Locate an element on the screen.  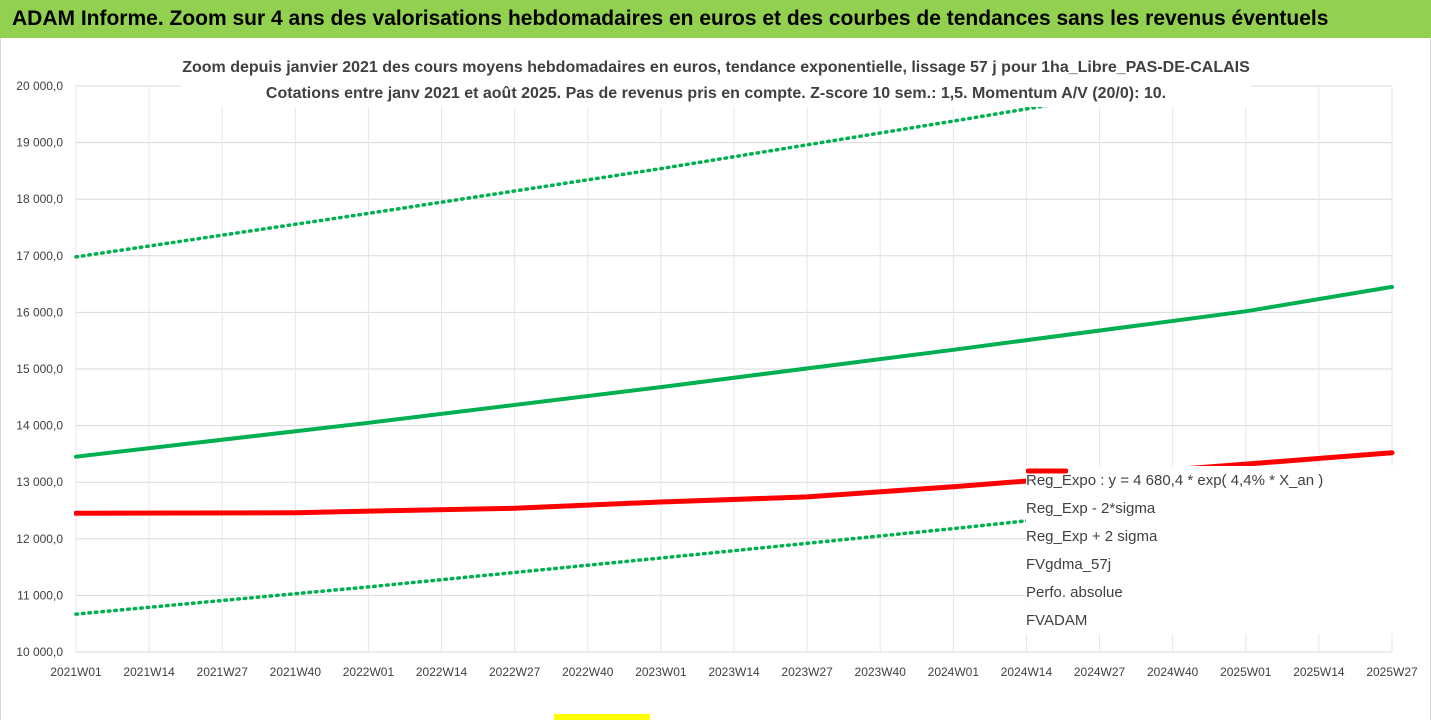
y-tick-label: 18 000,0 is located at coordinates (39, 199).